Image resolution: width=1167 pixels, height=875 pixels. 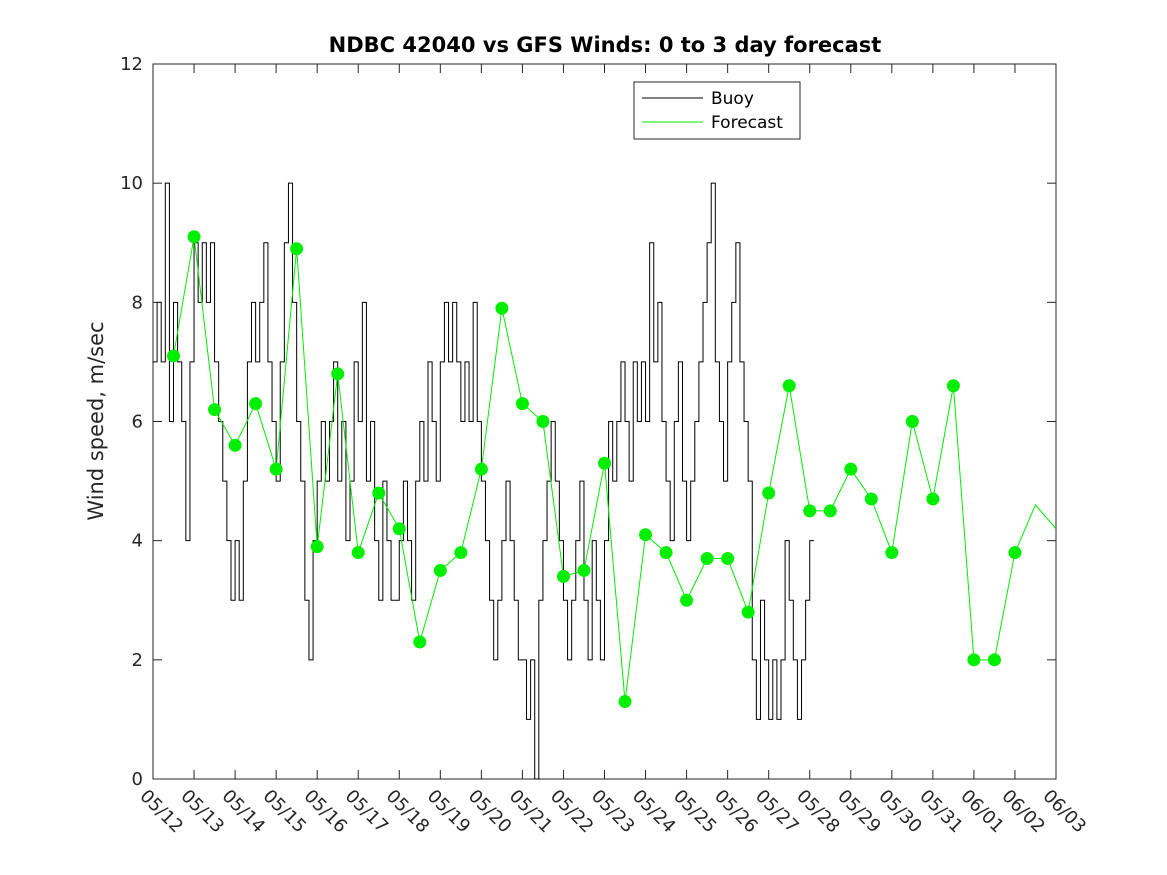 What do you see at coordinates (203, 812) in the screenshot?
I see `x-tick-label: 05/13` at bounding box center [203, 812].